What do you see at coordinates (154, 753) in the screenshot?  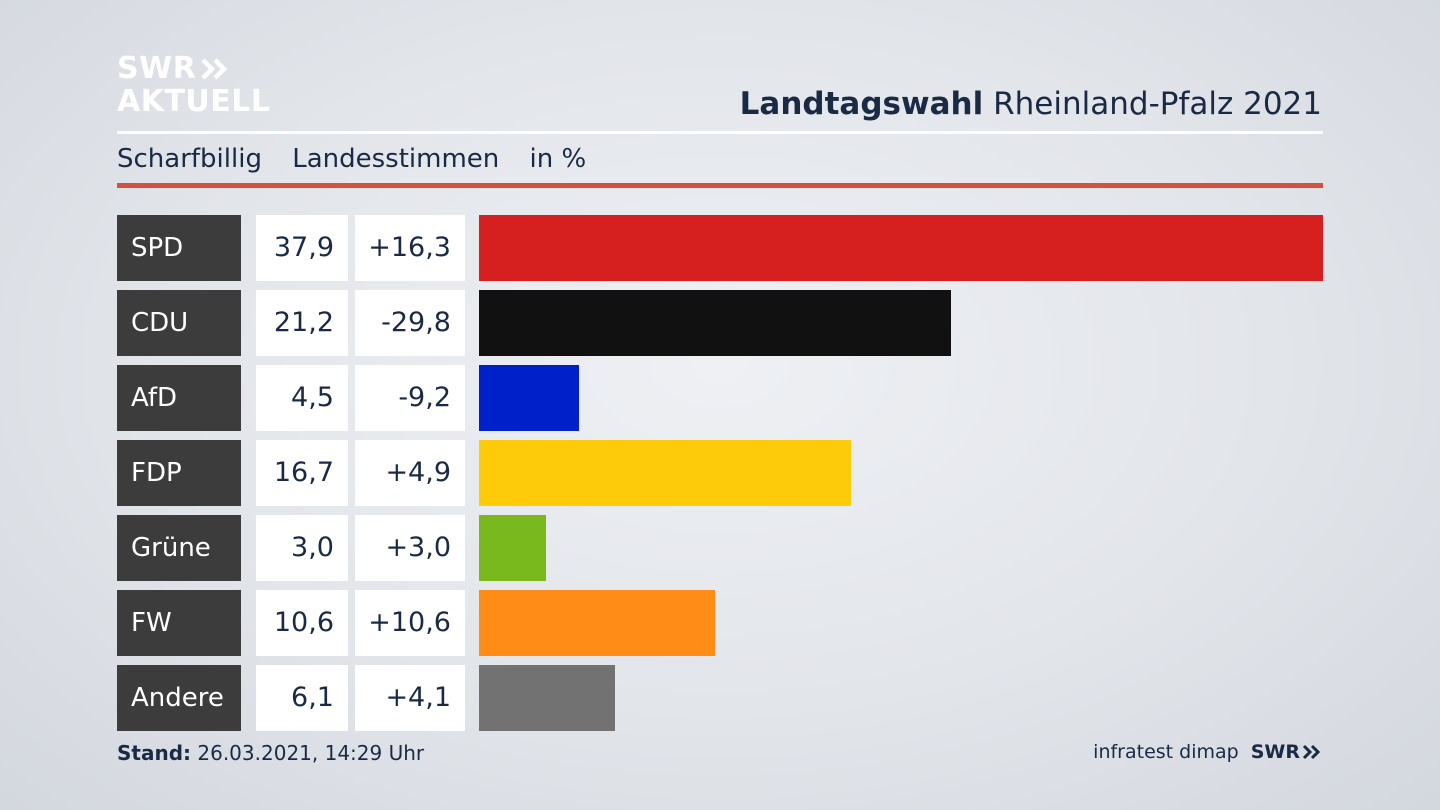 I see `stand-label: Stand:` at bounding box center [154, 753].